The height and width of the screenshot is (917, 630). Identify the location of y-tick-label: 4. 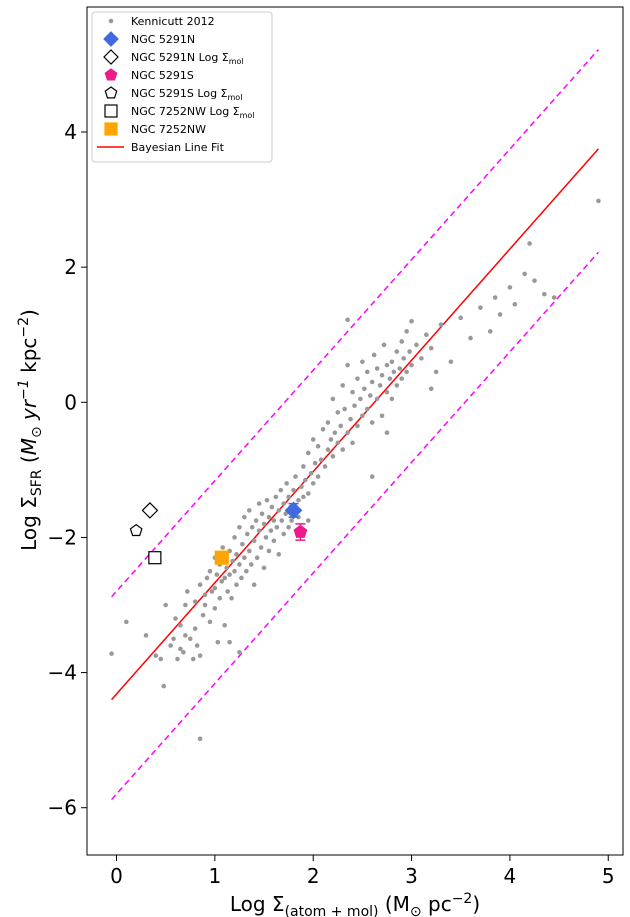
(70, 132).